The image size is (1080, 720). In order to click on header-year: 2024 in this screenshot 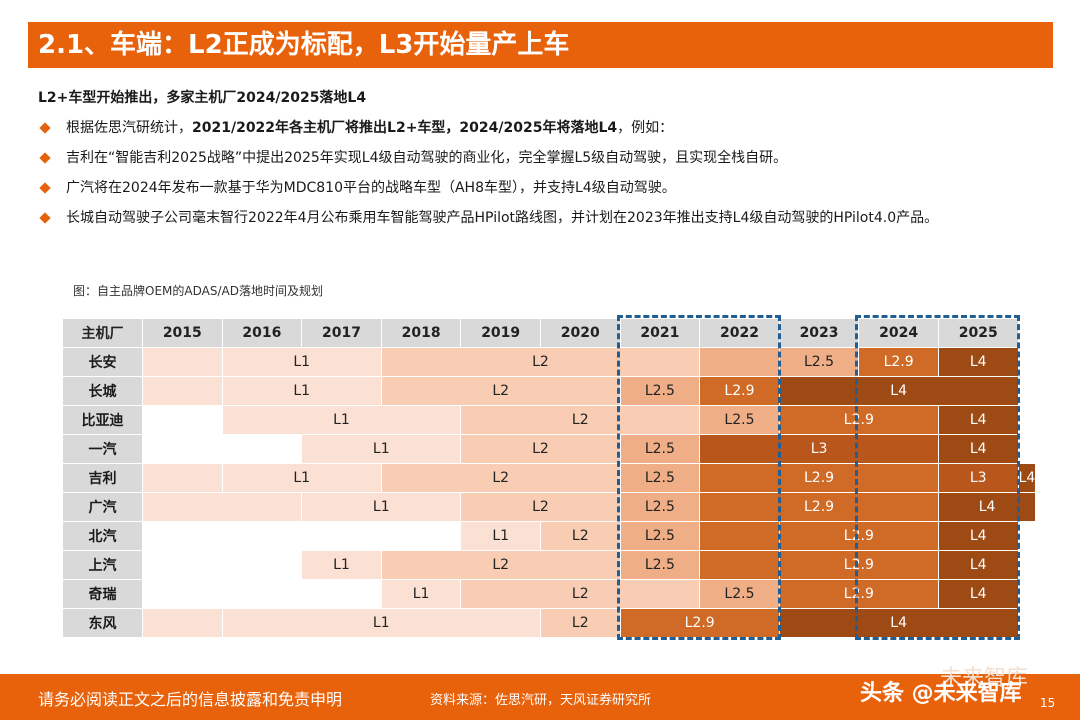, I will do `click(898, 333)`.